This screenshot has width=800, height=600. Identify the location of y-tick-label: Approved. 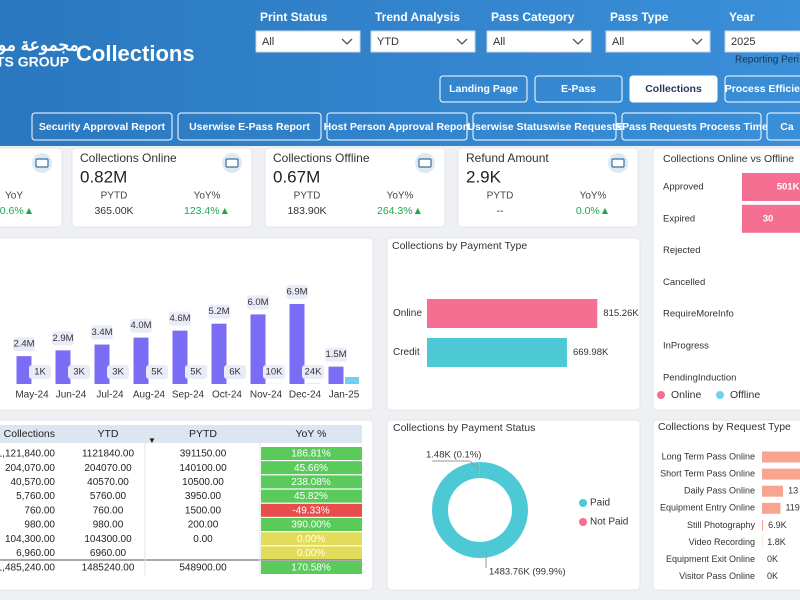
(683, 187).